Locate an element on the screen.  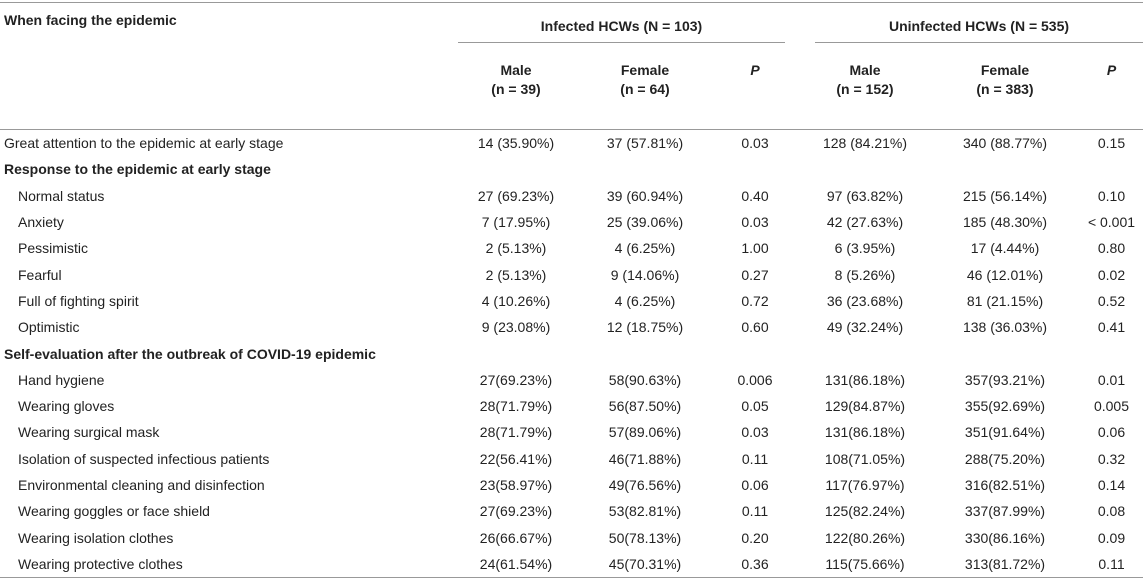
cell: 0.09 is located at coordinates (1111, 537).